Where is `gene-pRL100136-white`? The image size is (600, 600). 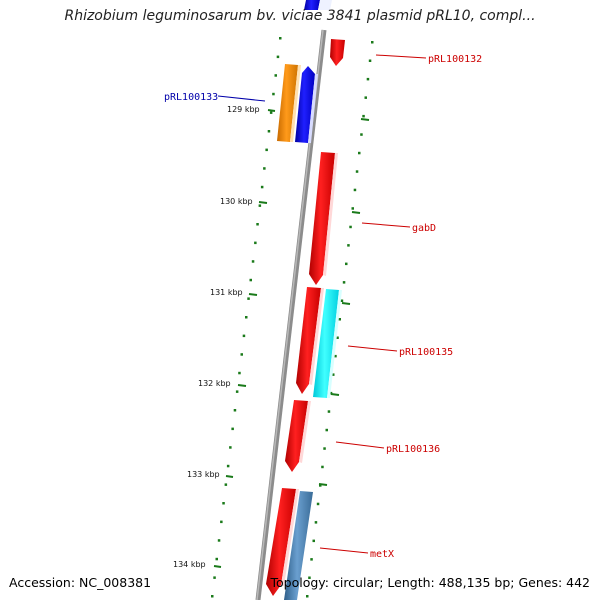
gene-pRL100136-white is located at coordinates (305, 432).